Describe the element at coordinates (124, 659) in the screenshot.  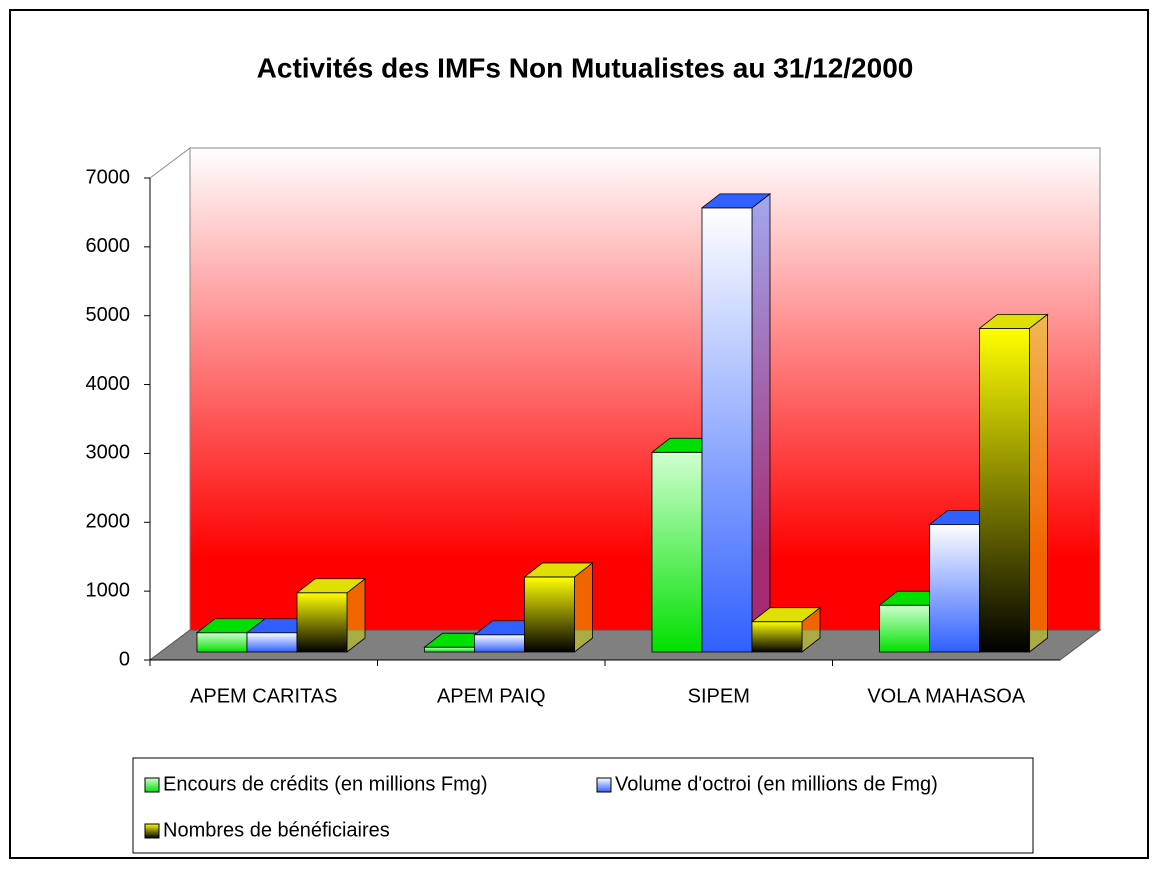
I see `y-tick-label: 0` at that location.